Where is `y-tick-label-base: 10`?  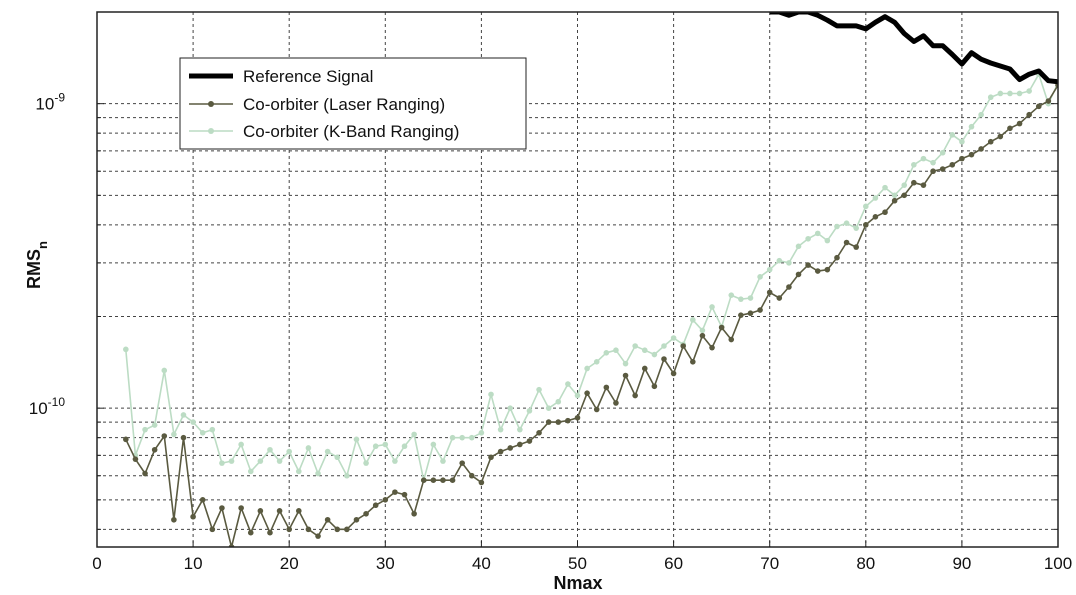 y-tick-label-base: 10 is located at coordinates (38, 408).